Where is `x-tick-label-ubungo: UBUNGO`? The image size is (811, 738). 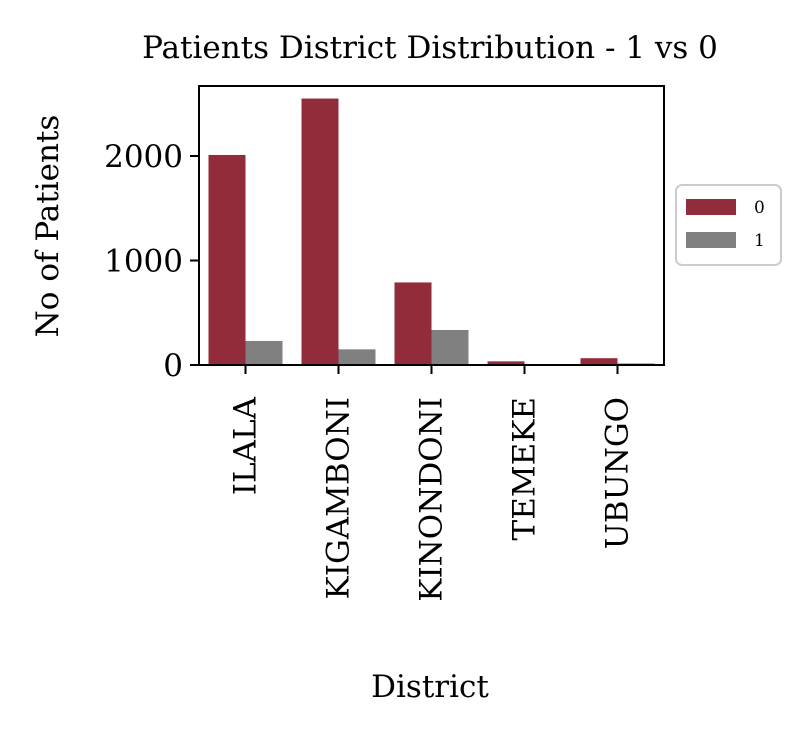 x-tick-label-ubungo: UBUNGO is located at coordinates (618, 473).